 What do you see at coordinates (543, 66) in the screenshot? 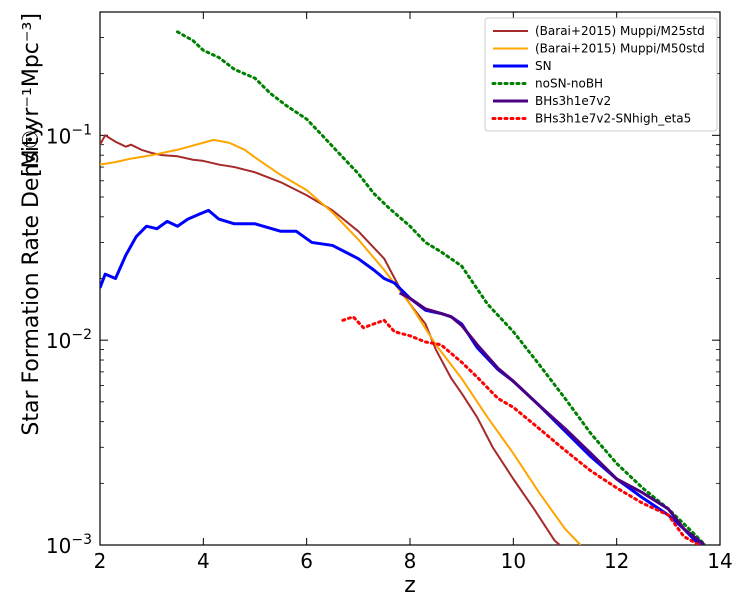
I see `legend-label: SN` at bounding box center [543, 66].